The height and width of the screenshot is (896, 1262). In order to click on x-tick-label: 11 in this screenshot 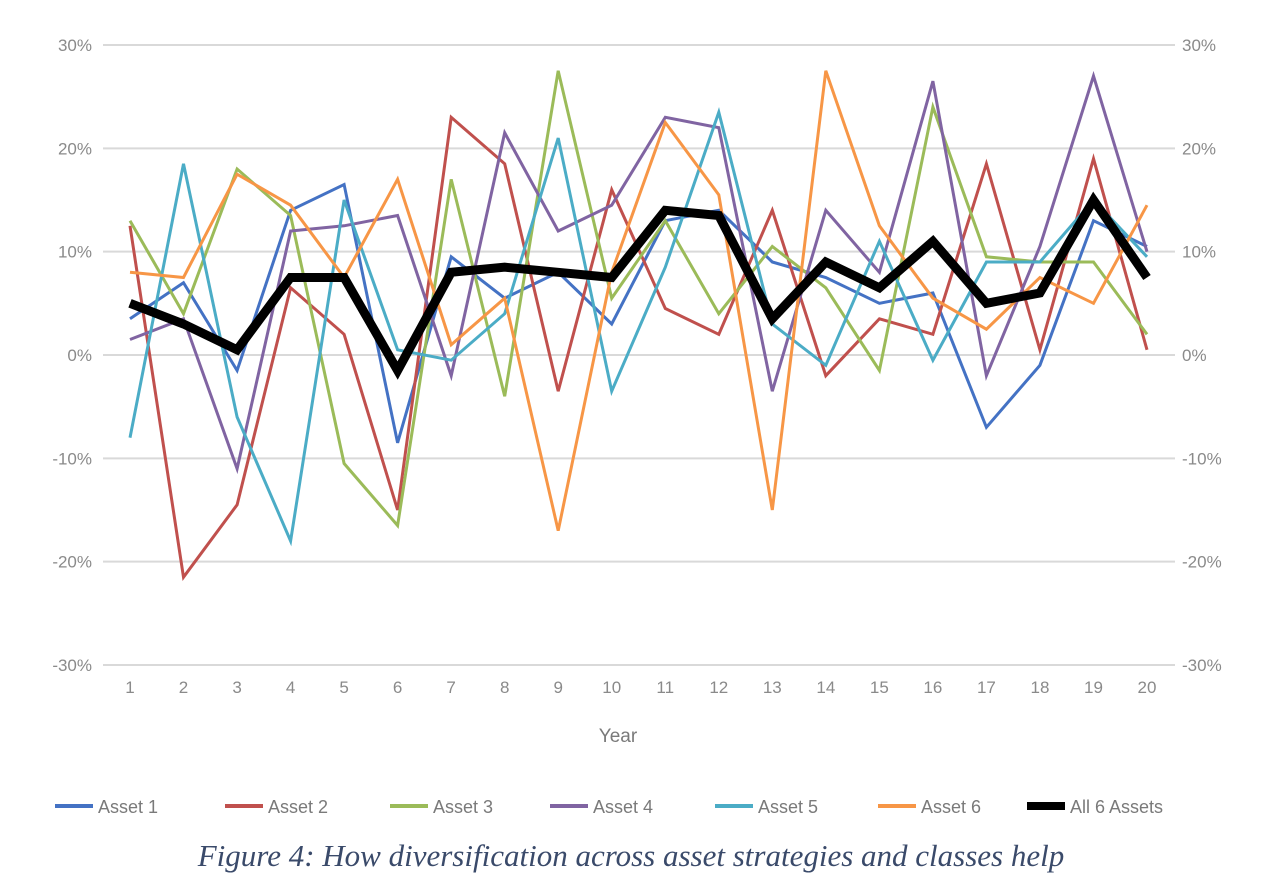, I will do `click(665, 687)`.